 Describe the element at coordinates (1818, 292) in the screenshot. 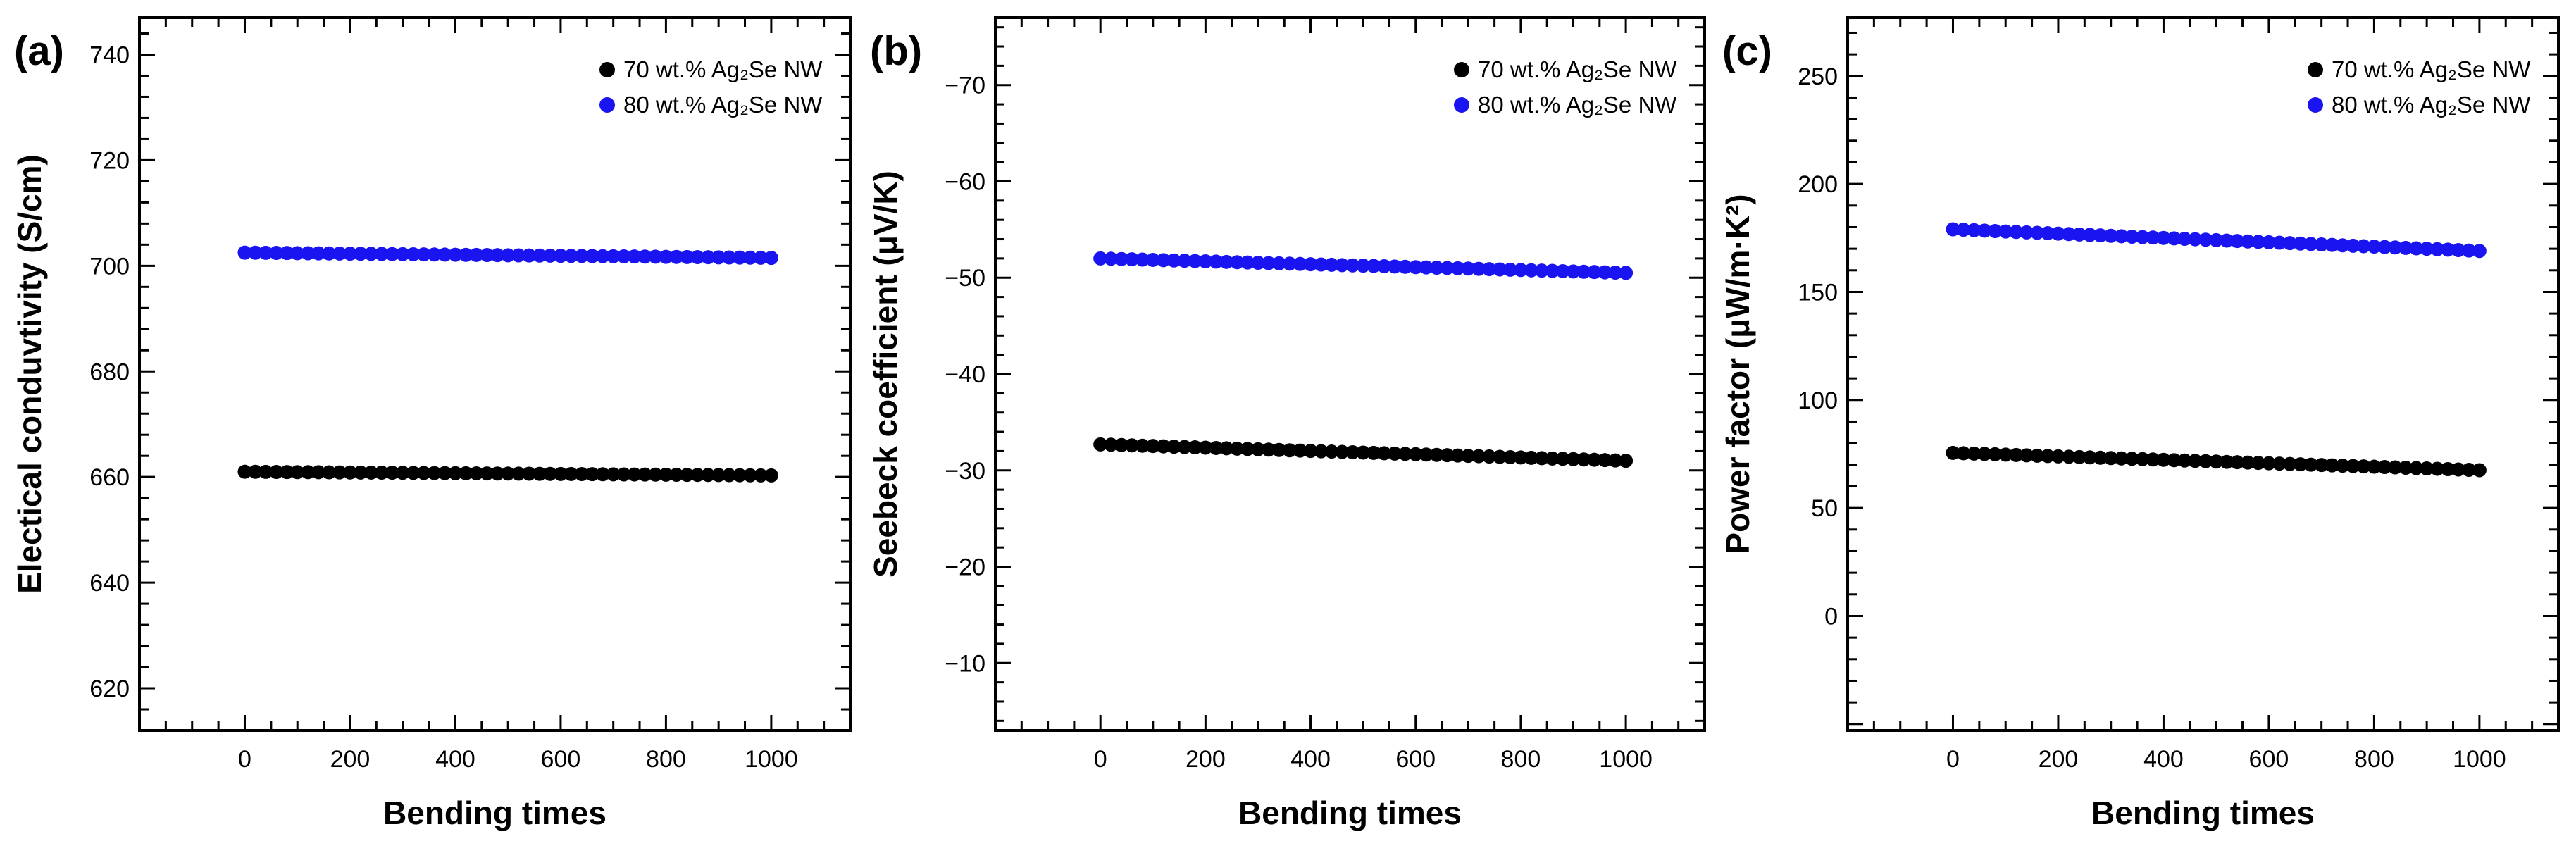

I see `y-tick-label: 150` at that location.